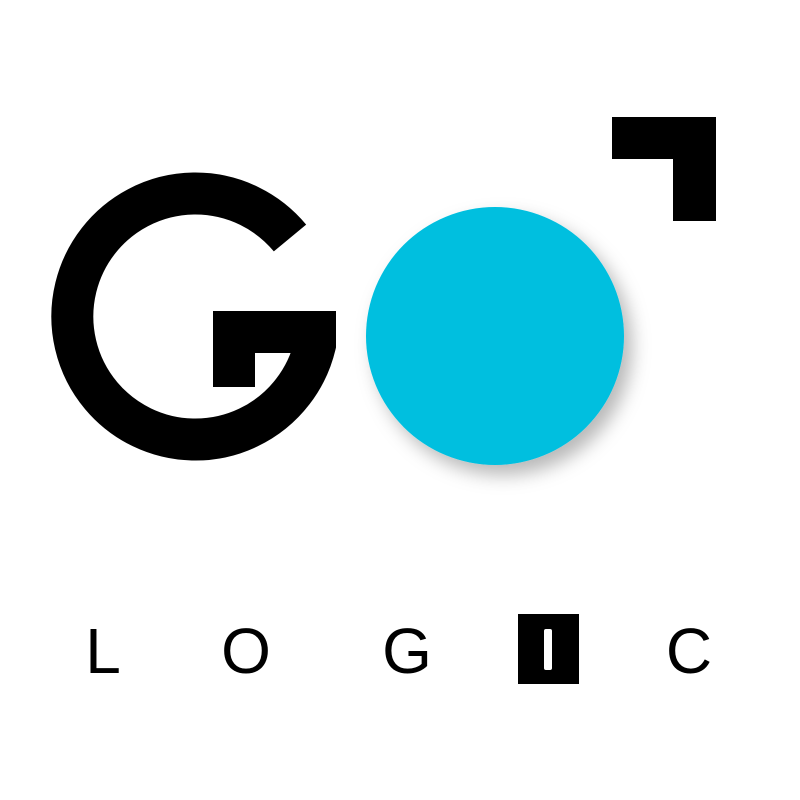 This screenshot has height=800, width=800. What do you see at coordinates (548, 649) in the screenshot?
I see `logic-letter-i-block` at bounding box center [548, 649].